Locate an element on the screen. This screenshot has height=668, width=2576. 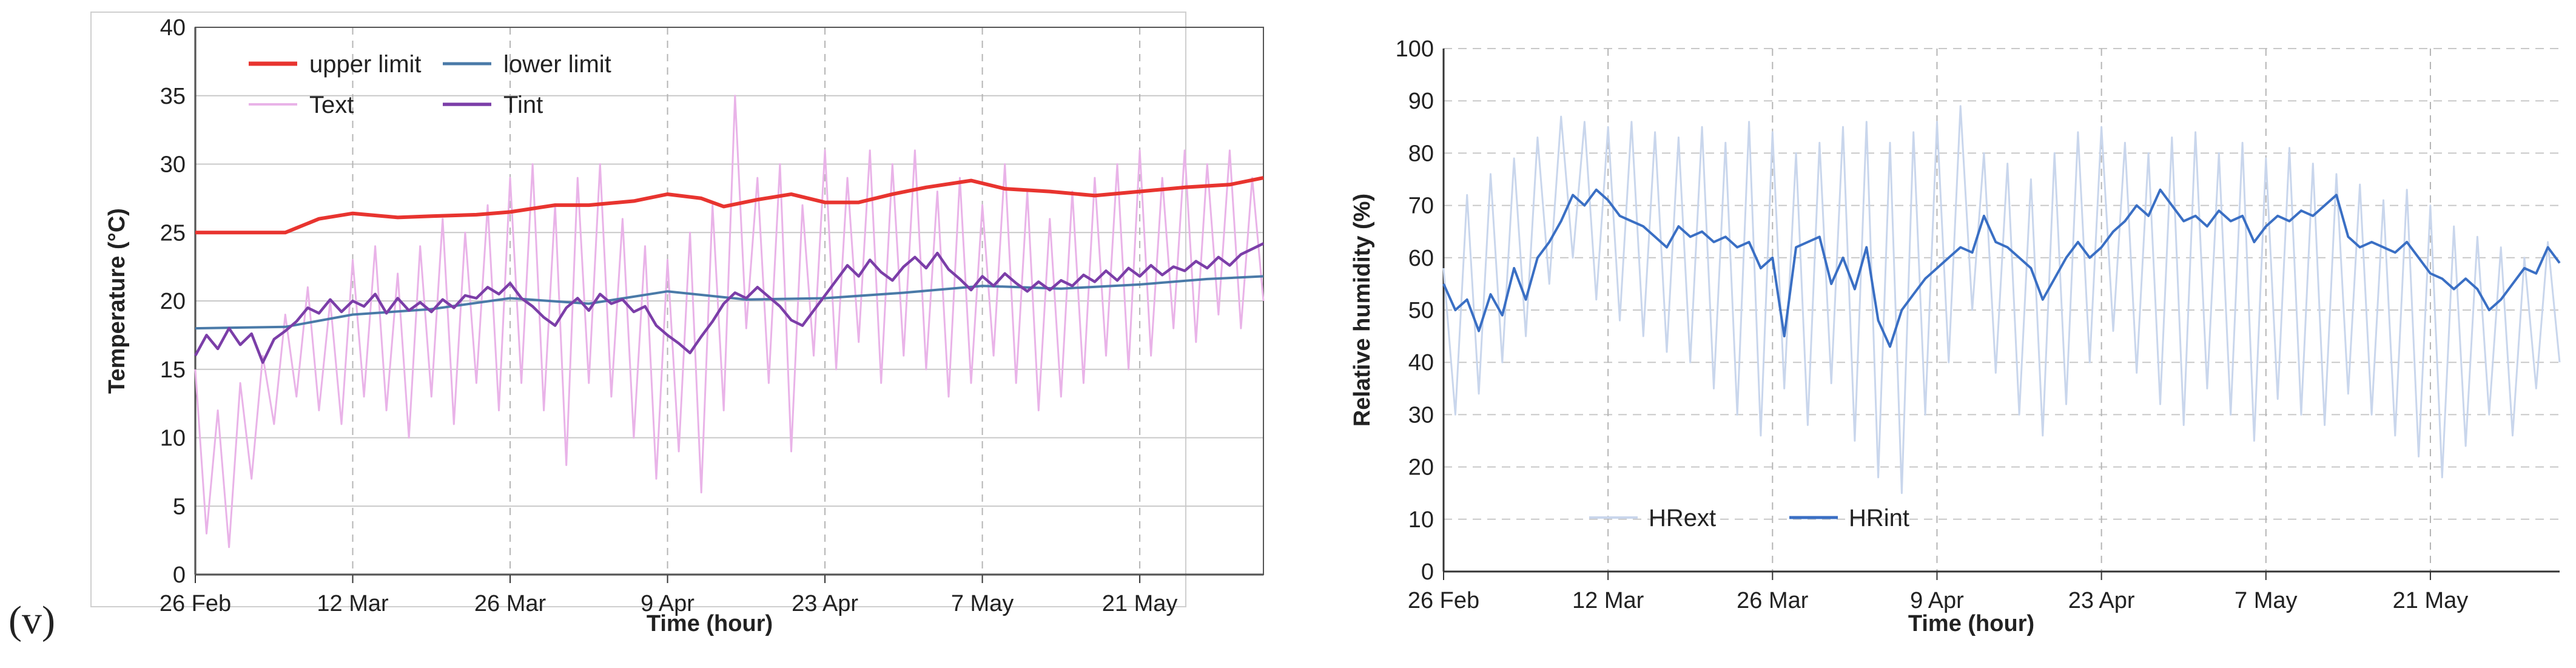
legend-label-hrext: HRext is located at coordinates (1682, 518).